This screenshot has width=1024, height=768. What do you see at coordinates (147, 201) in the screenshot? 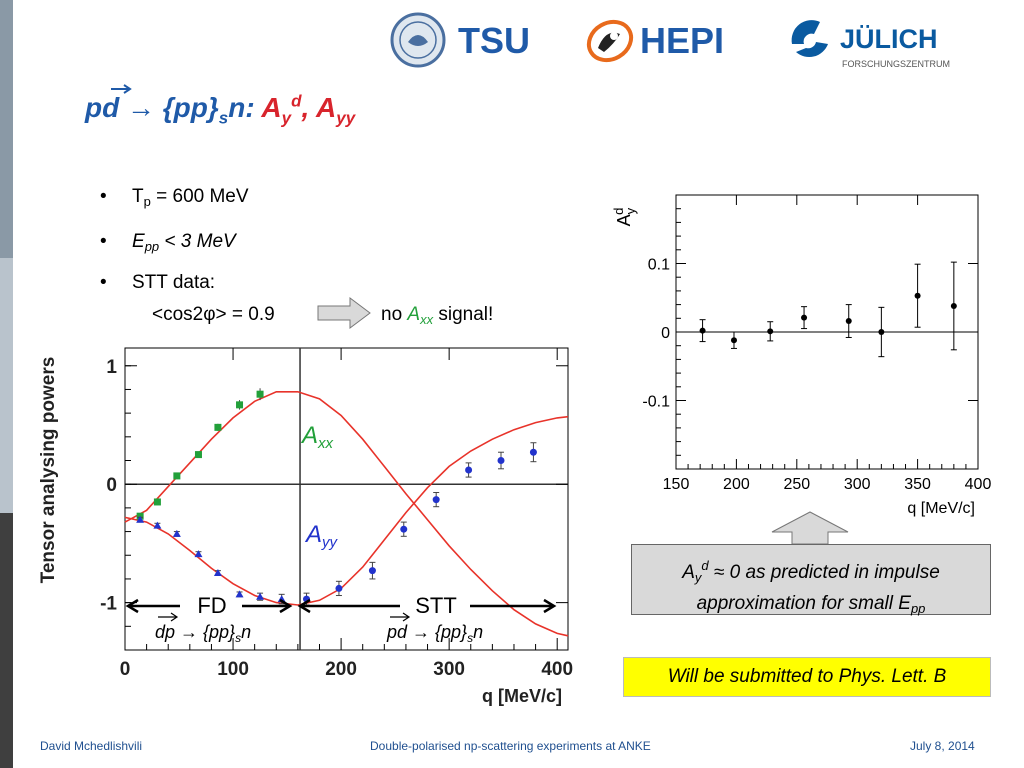
I see `b1-sub: p` at bounding box center [147, 201].